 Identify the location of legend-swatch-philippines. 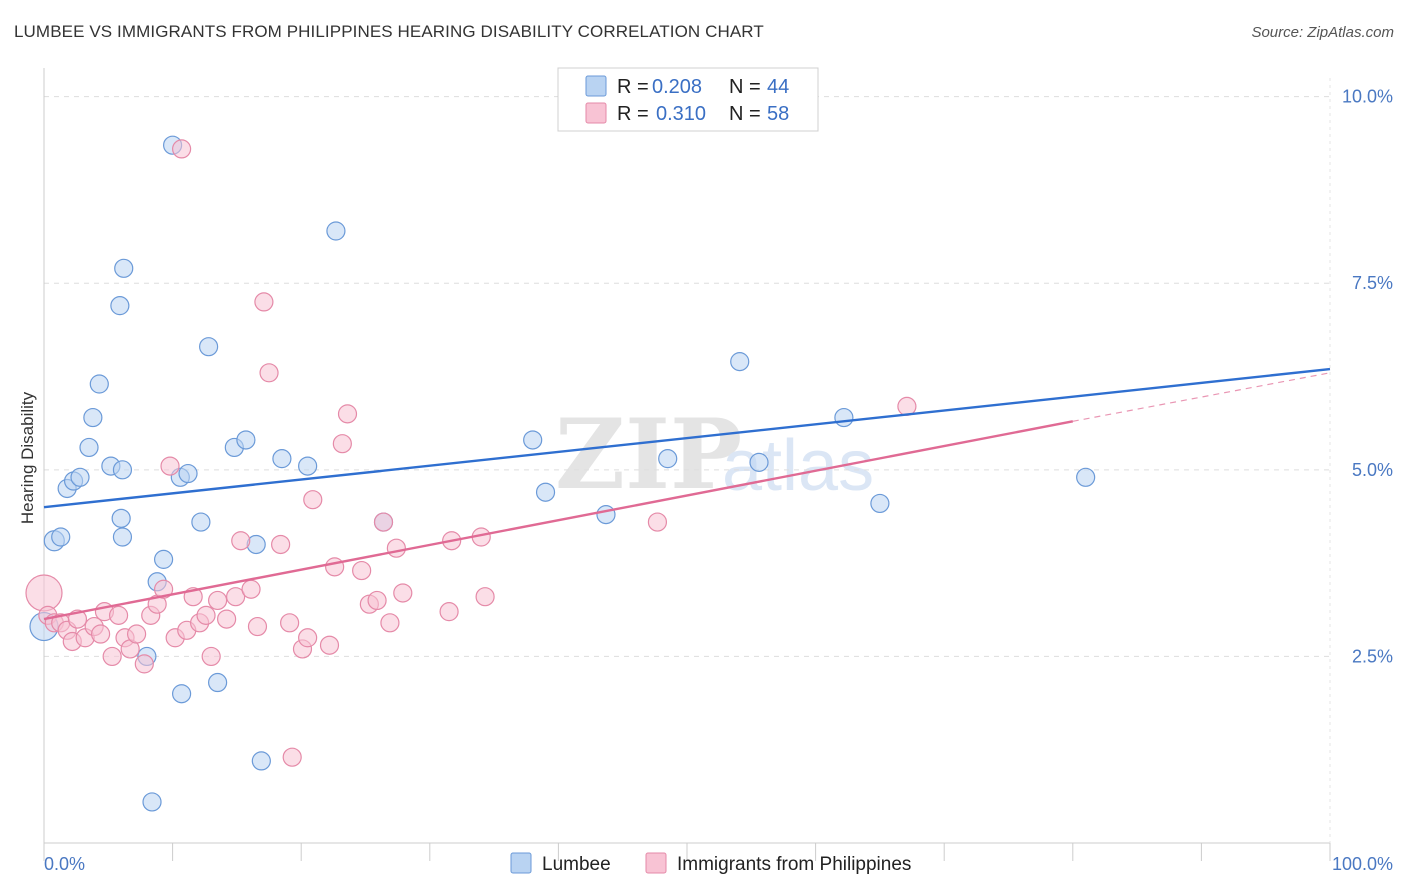
(596, 113).